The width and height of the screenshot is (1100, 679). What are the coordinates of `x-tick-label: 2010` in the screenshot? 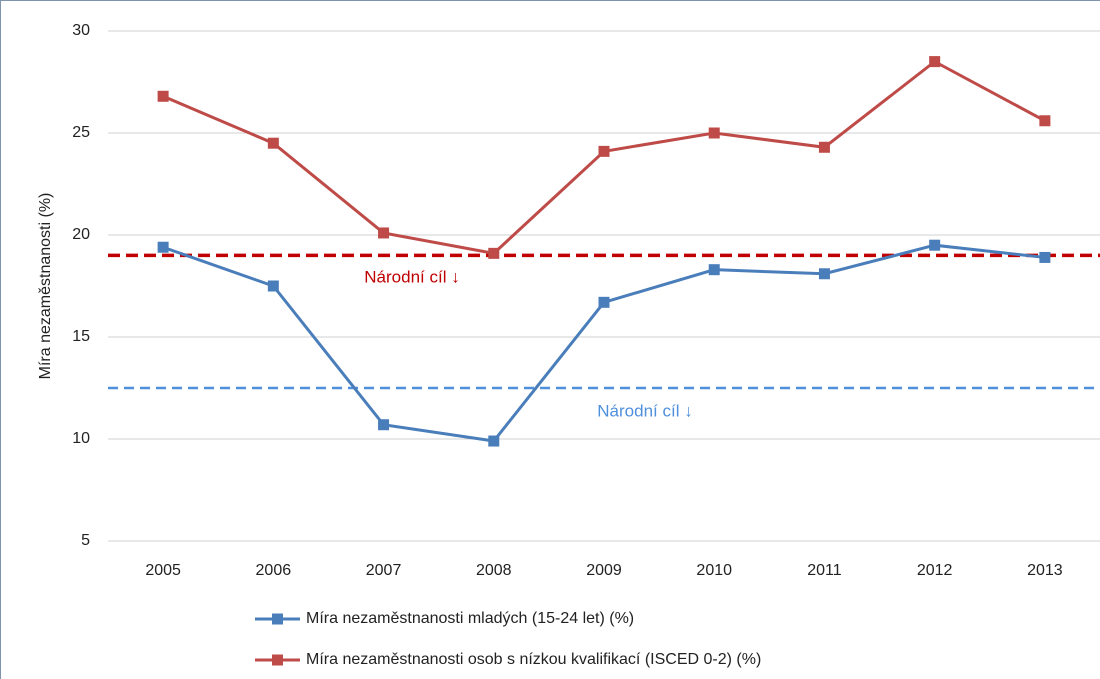 It's located at (714, 570).